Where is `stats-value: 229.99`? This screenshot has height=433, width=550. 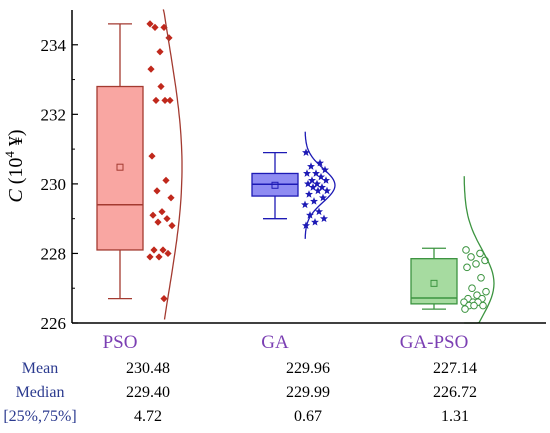
stats-value: 229.99 is located at coordinates (308, 392).